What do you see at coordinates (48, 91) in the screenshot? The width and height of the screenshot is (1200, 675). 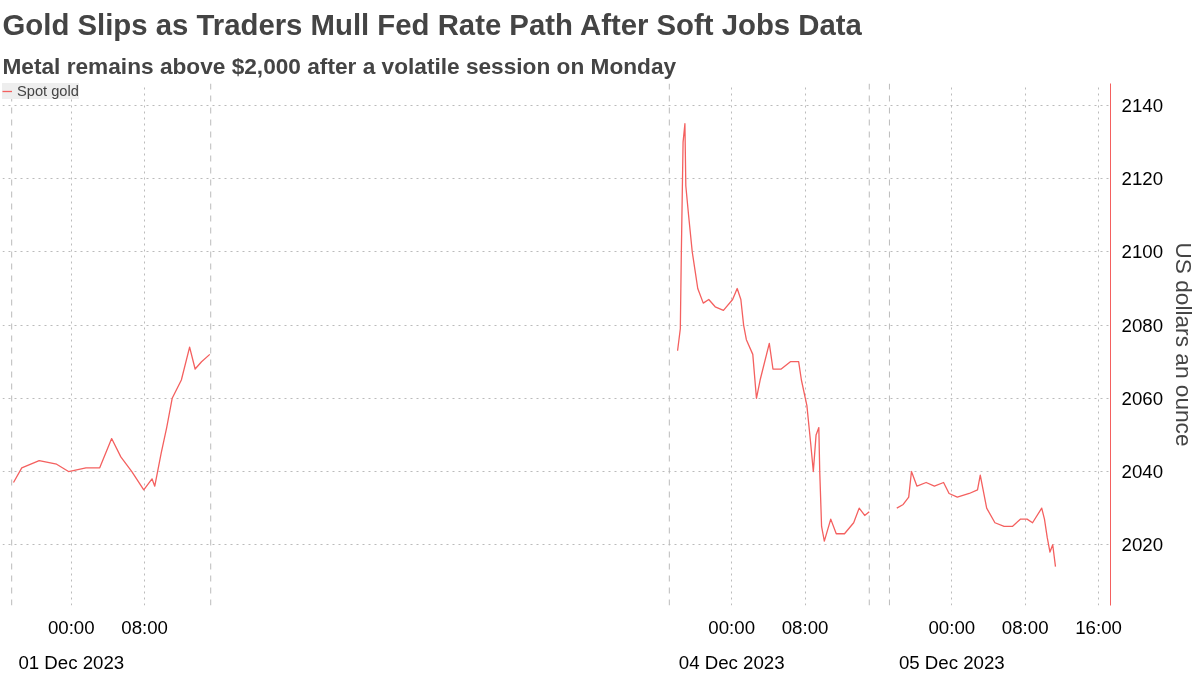 I see `legend-label: Spot gold` at bounding box center [48, 91].